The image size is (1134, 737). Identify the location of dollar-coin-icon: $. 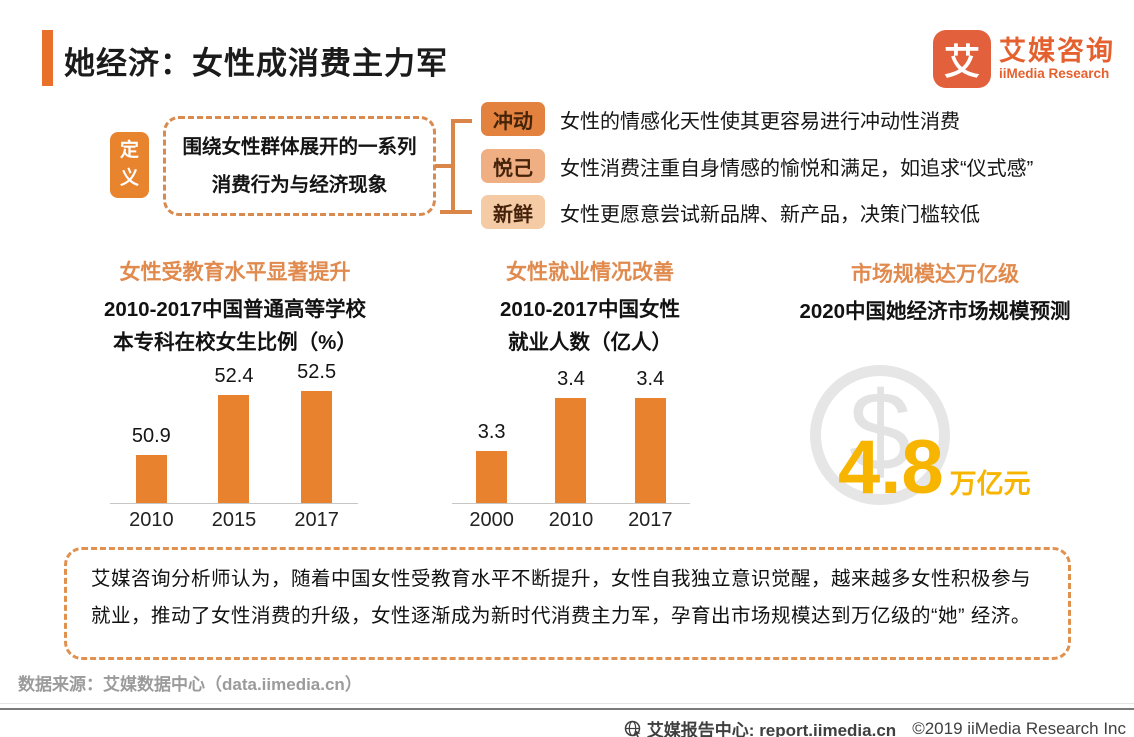
(880, 435).